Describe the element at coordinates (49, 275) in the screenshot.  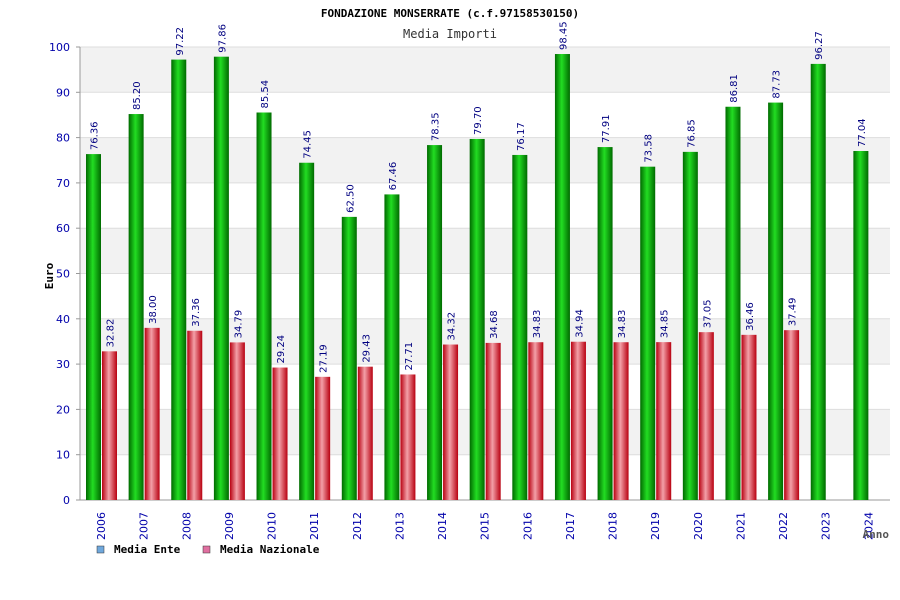
I see `y-axis-label: Euro` at that location.